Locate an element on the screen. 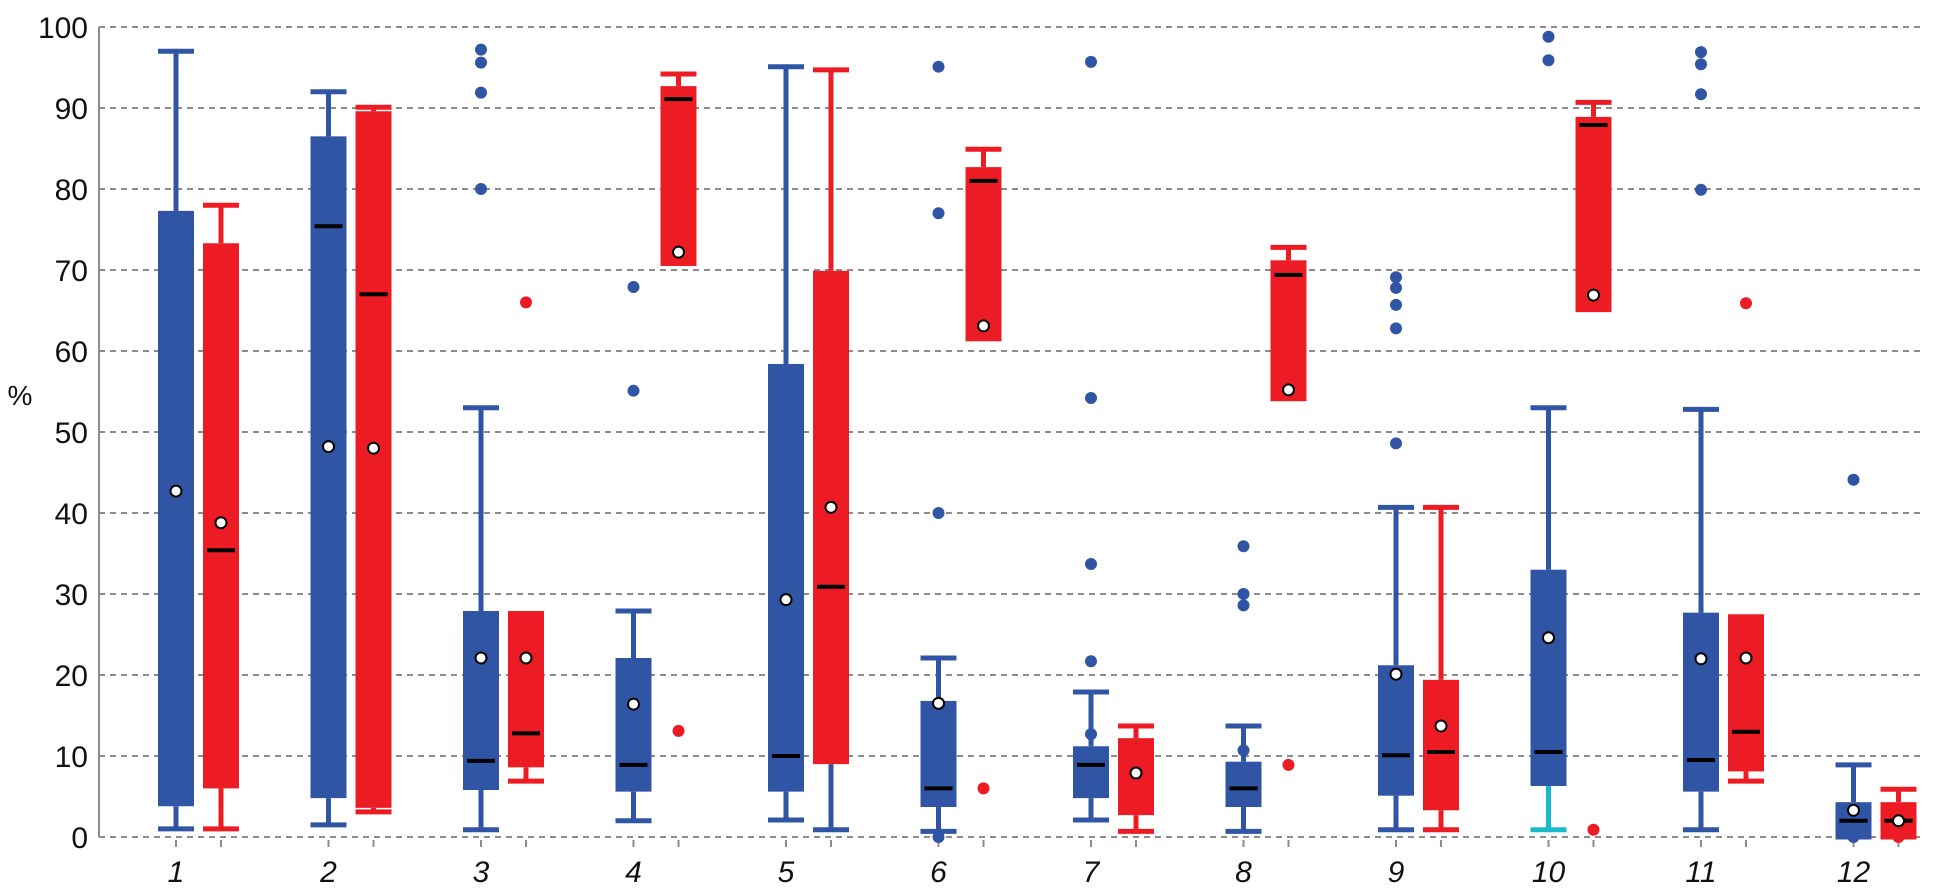 This screenshot has height=895, width=1941. x-tick-label: 5 is located at coordinates (786, 872).